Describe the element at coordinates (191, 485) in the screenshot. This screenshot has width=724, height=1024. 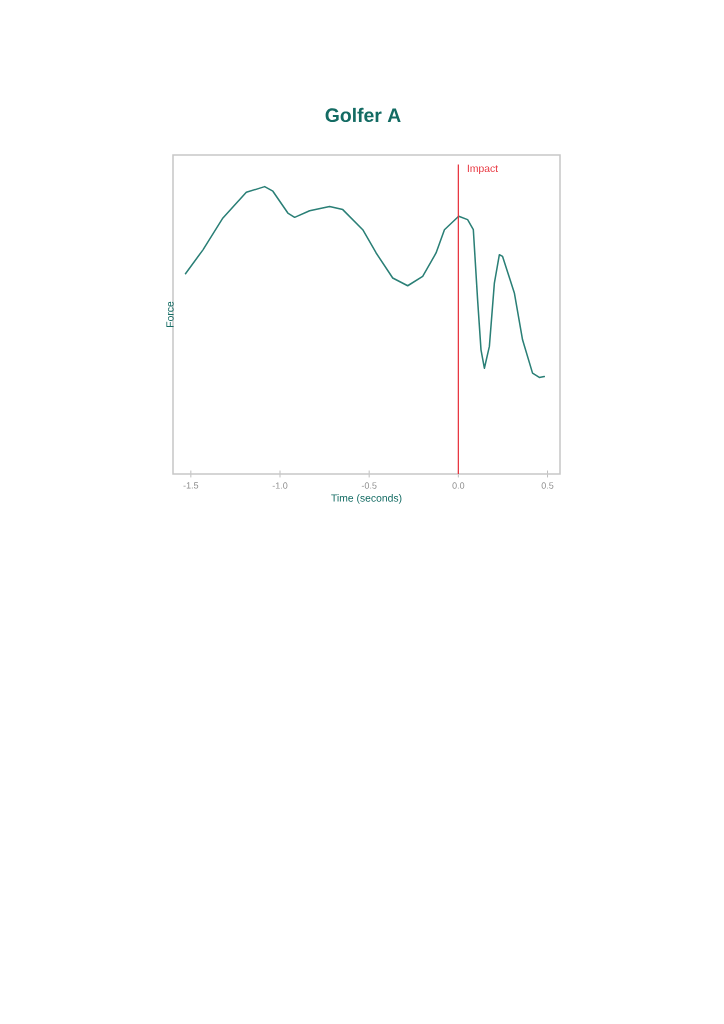
I see `x-tick-label: -1.5` at that location.